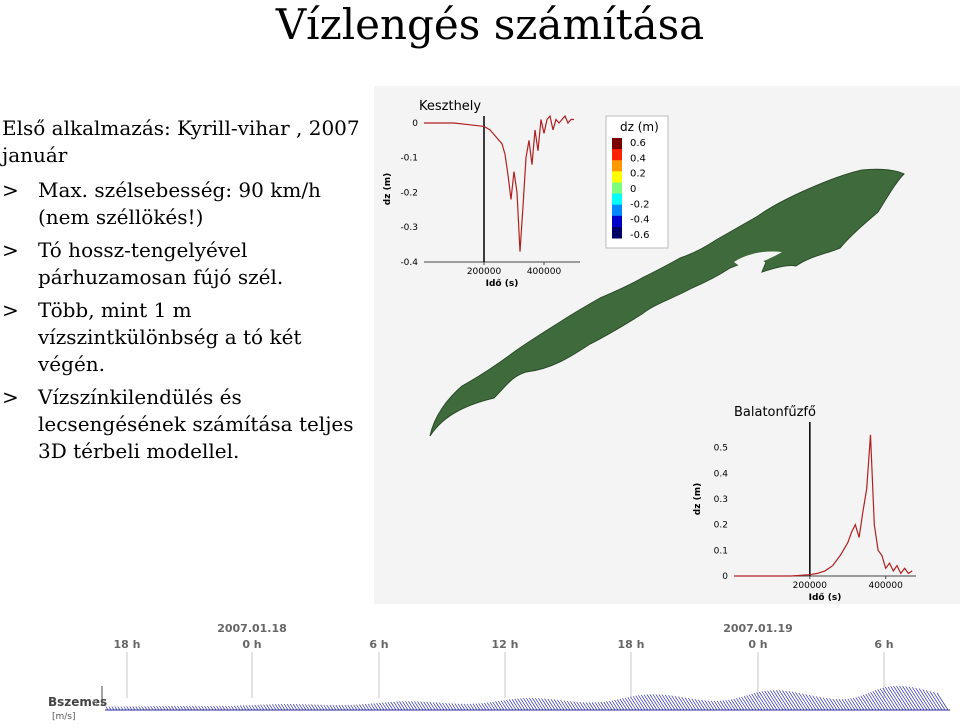 The height and width of the screenshot is (728, 960). I want to click on chart-title: Keszthely, so click(450, 106).